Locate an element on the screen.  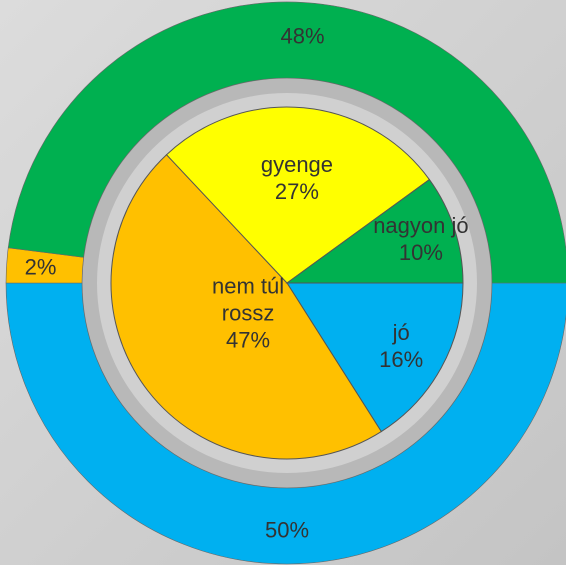
data-label: jó 16% is located at coordinates (401, 346).